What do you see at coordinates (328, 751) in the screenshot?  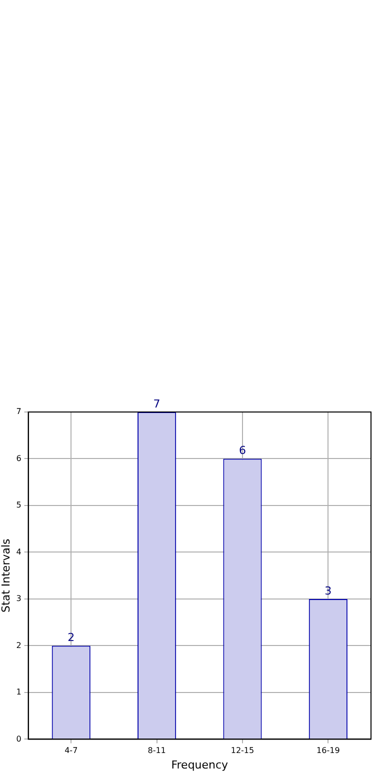 I see `x-tick-label: 16-19` at bounding box center [328, 751].